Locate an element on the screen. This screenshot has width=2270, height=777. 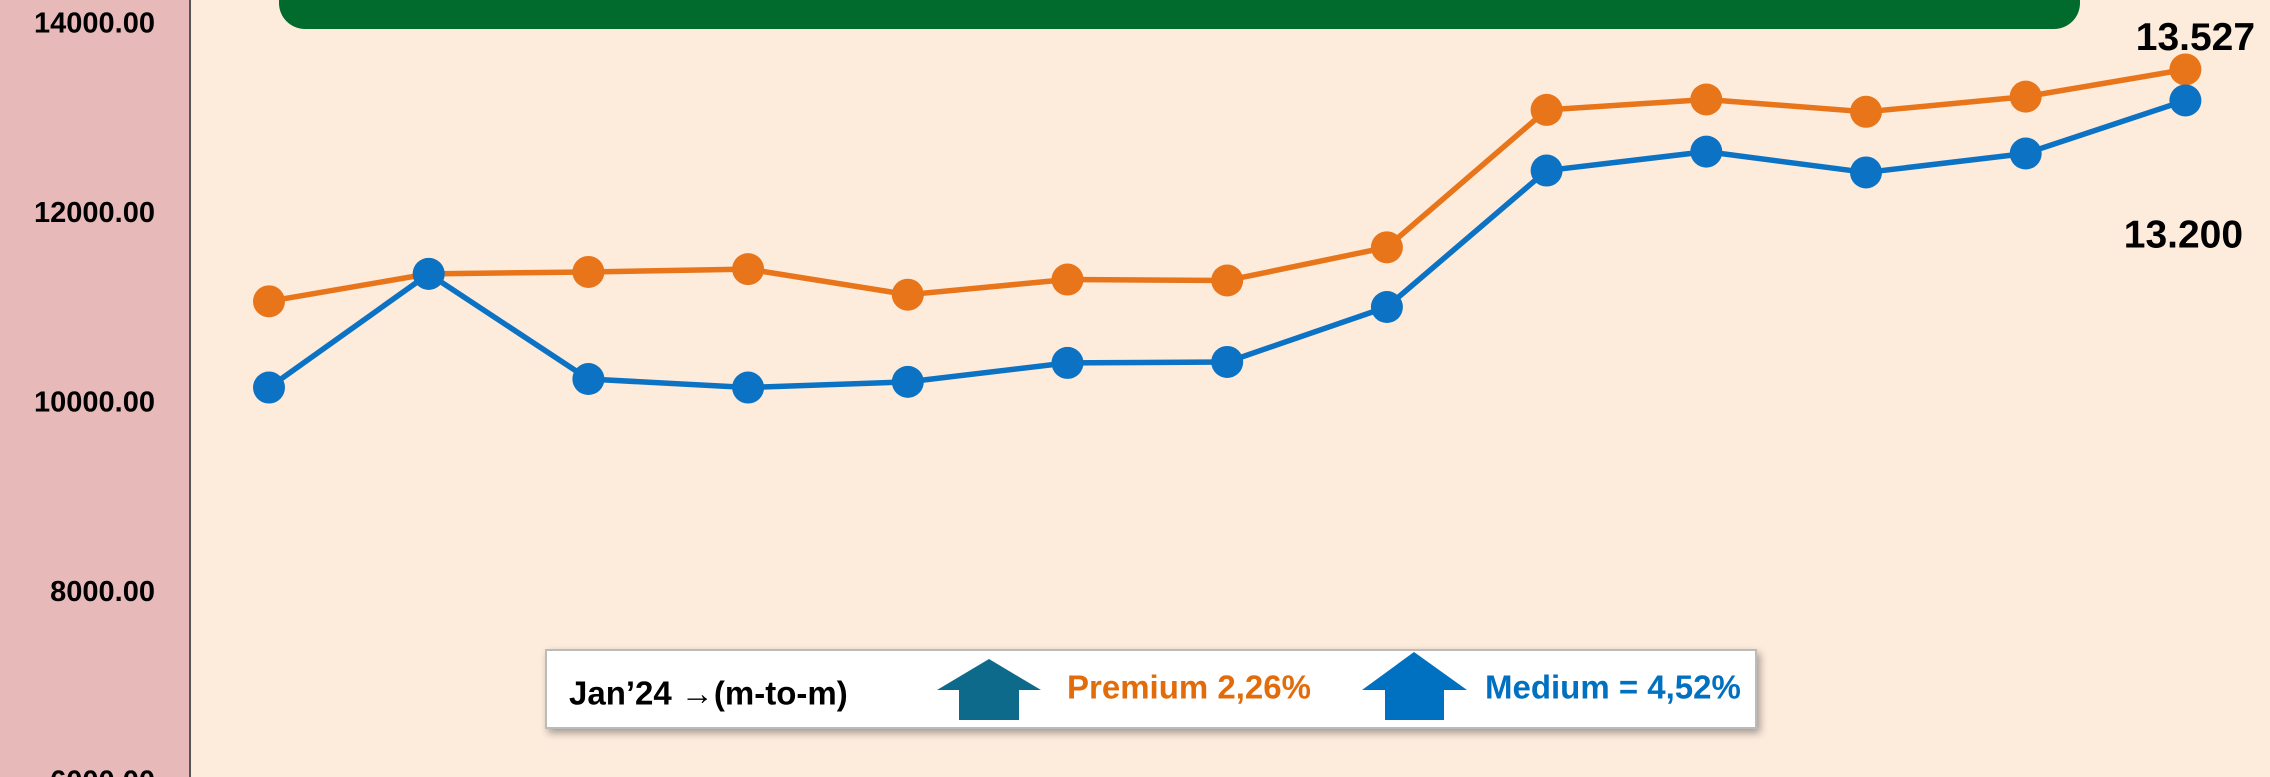
legend-frame is located at coordinates (1151, 689).